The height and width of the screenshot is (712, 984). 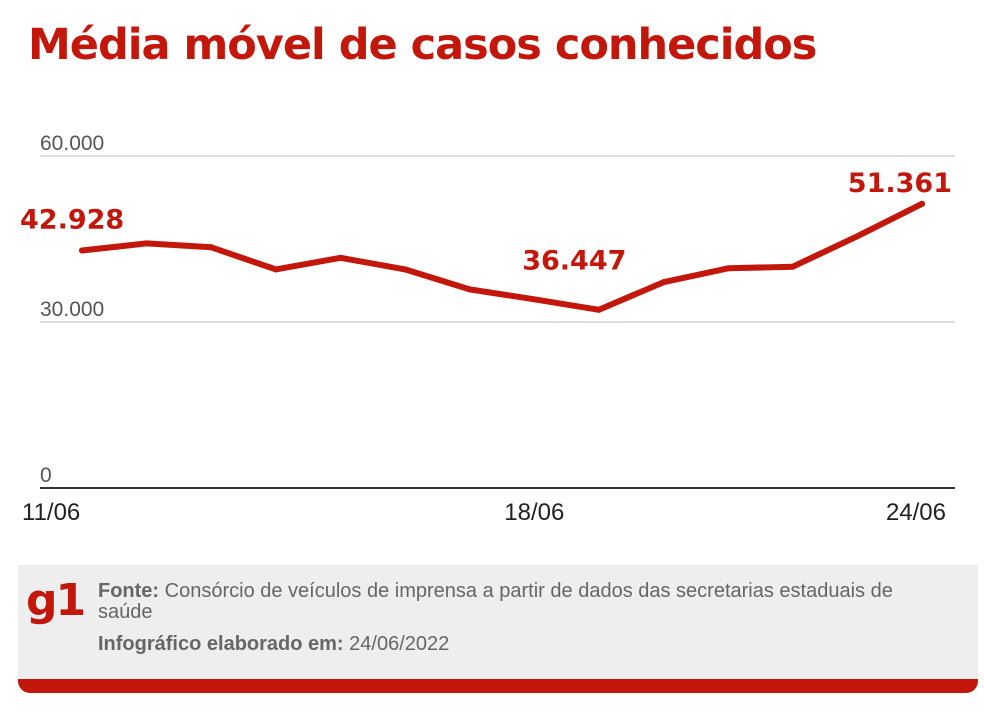 I want to click on credit-note: Infográfico elaborado em: 24/06/2022, so click(x=273, y=644).